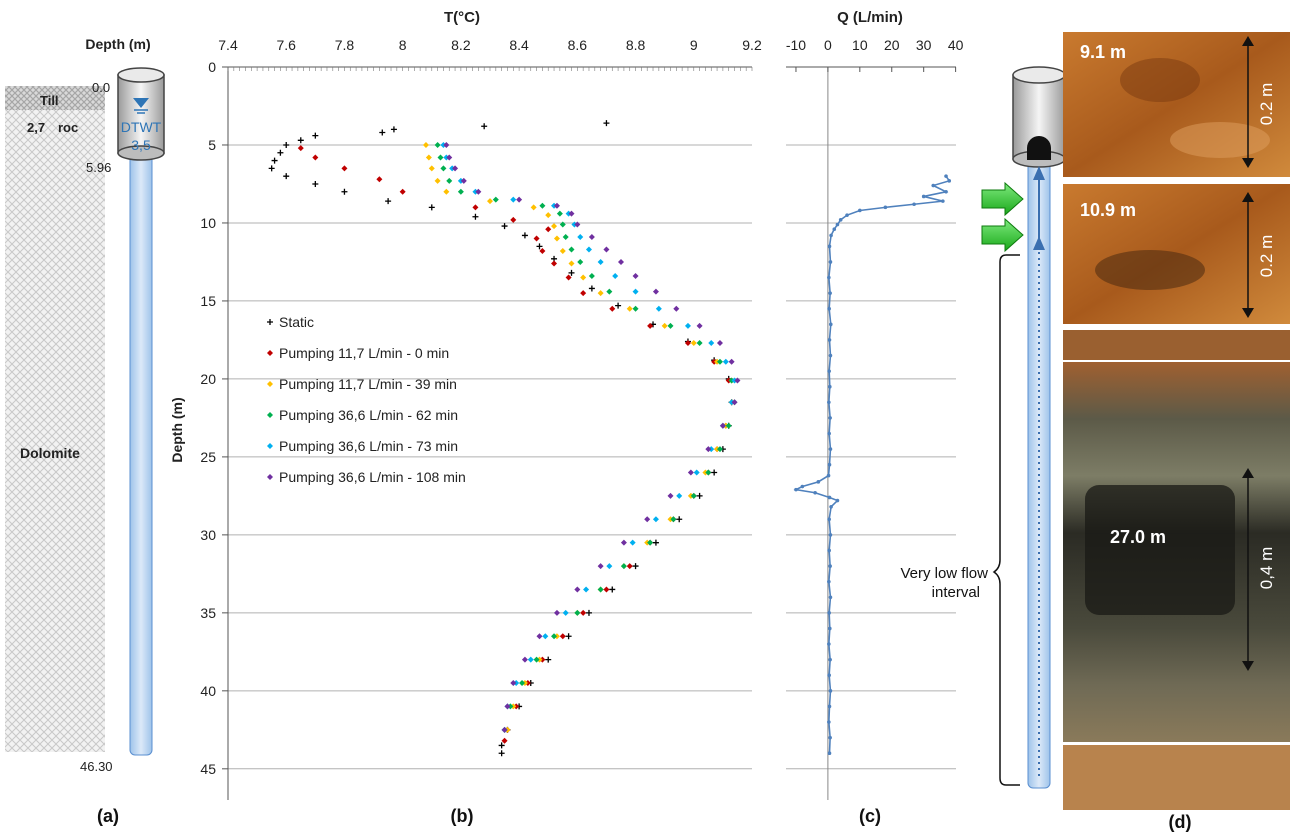 This screenshot has width=1290, height=837. I want to click on x-tick-label-b: 7.8, so click(345, 45).